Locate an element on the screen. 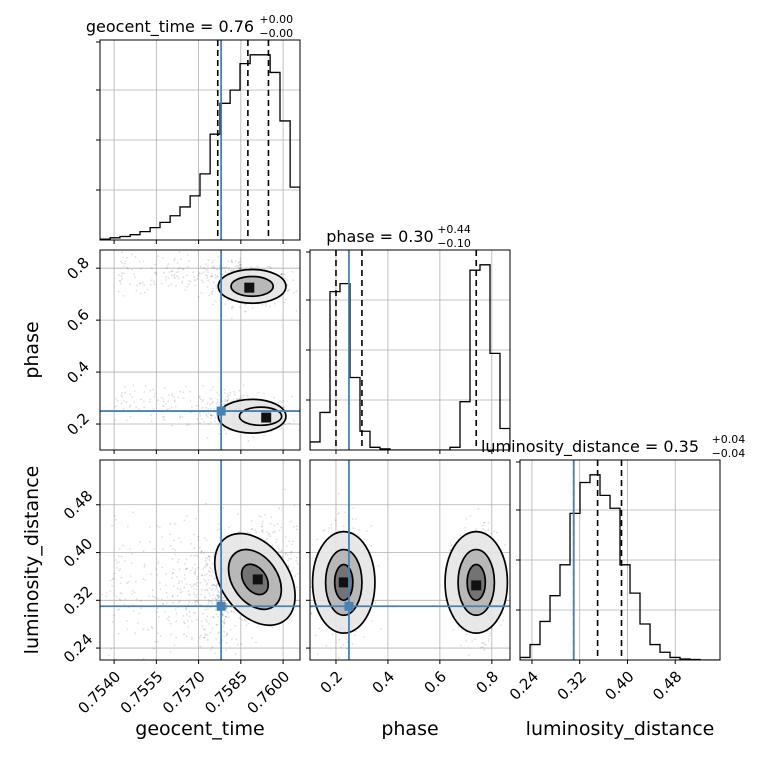 This screenshot has width=760, height=760. sample-point-1967 is located at coordinates (143, 629).